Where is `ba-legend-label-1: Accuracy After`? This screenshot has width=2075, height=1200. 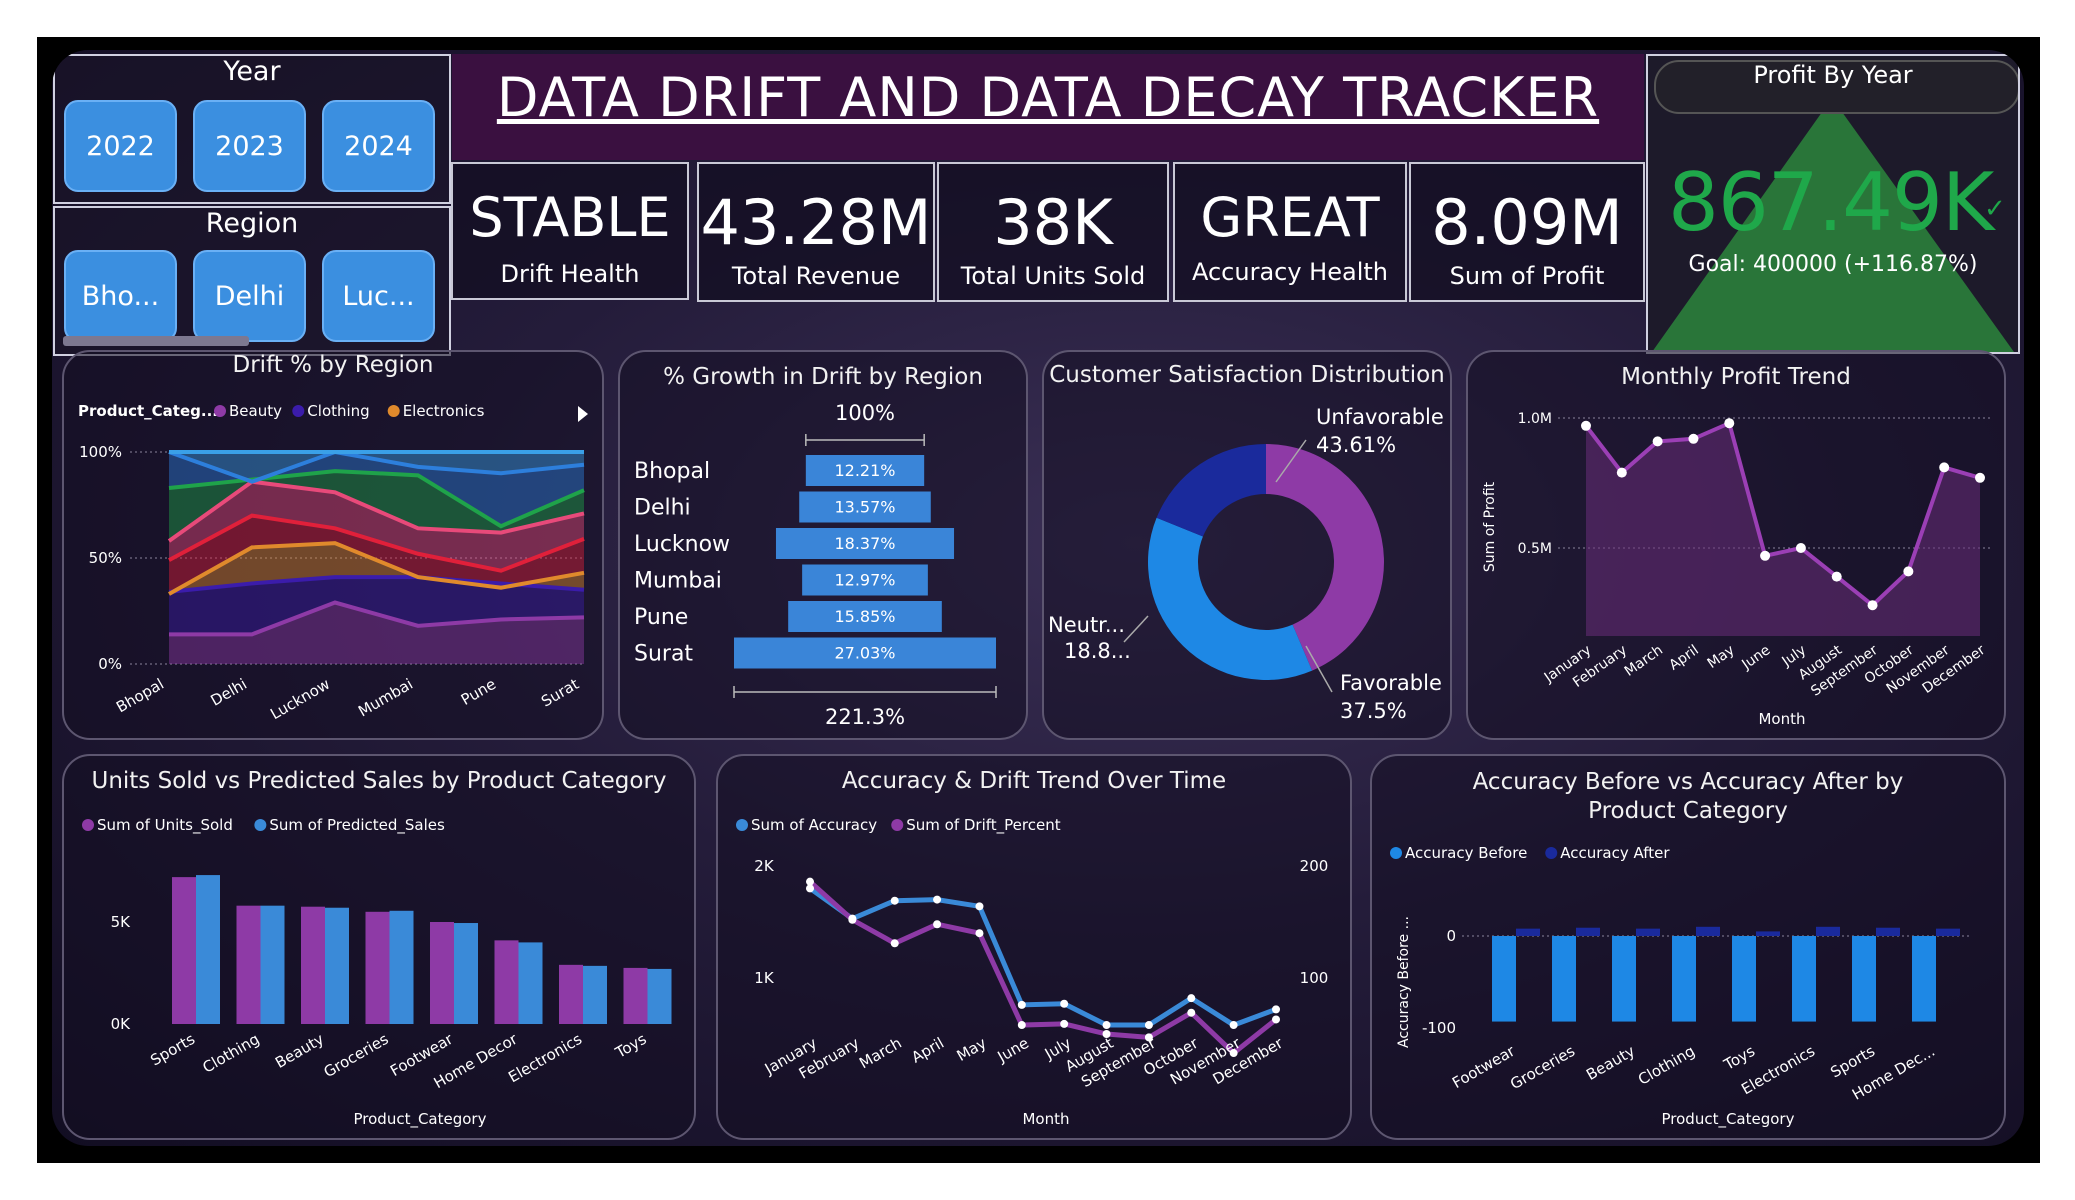 ba-legend-label-1: Accuracy After is located at coordinates (1615, 853).